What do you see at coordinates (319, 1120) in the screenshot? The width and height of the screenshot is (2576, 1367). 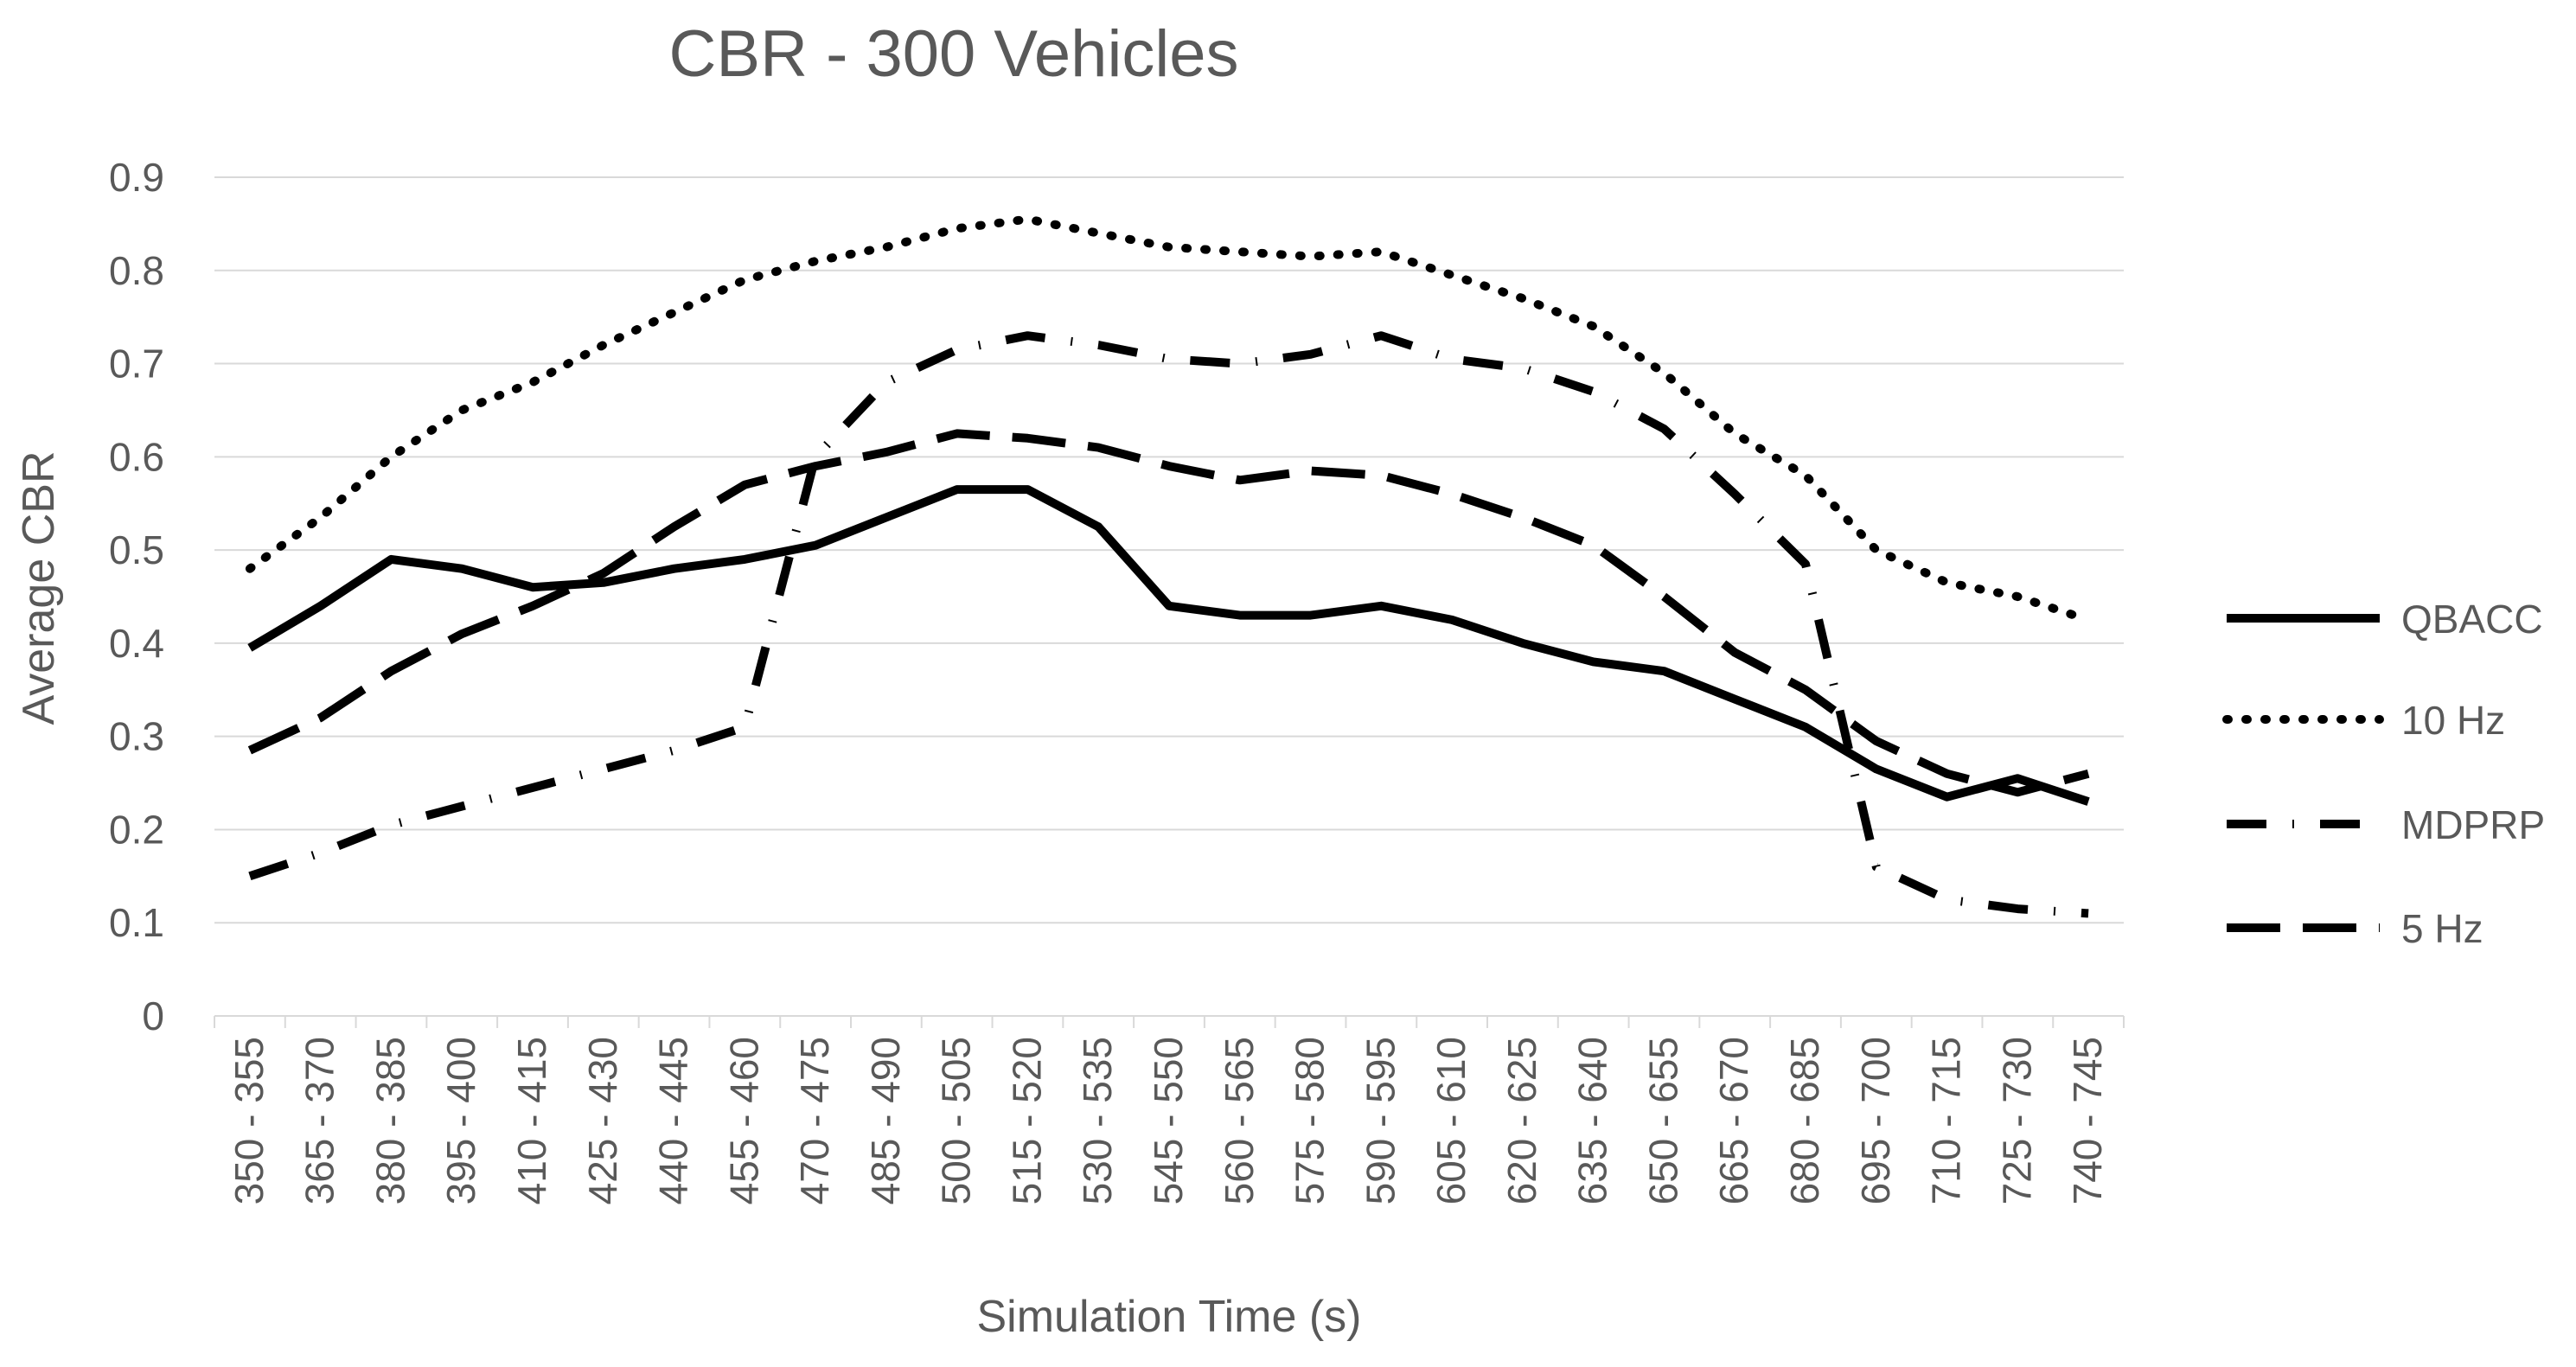 I see `x-tick-label: 365 - 370` at bounding box center [319, 1120].